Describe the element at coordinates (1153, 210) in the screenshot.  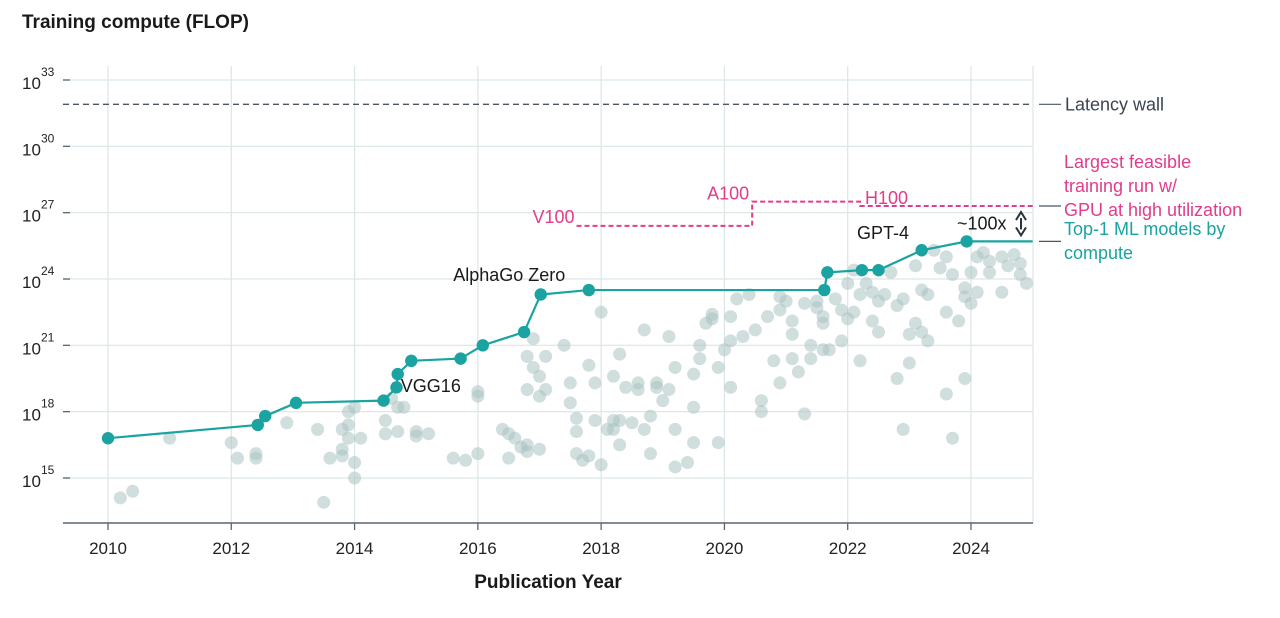
I see `largest-feasible-label-line: GPU at high utilization` at that location.